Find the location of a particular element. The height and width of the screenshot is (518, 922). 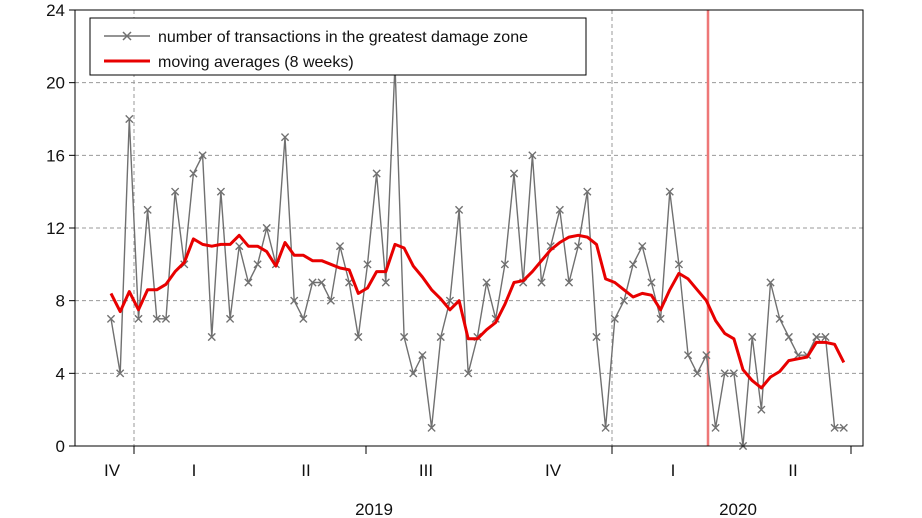

y-tick-label: 4 is located at coordinates (60, 373).